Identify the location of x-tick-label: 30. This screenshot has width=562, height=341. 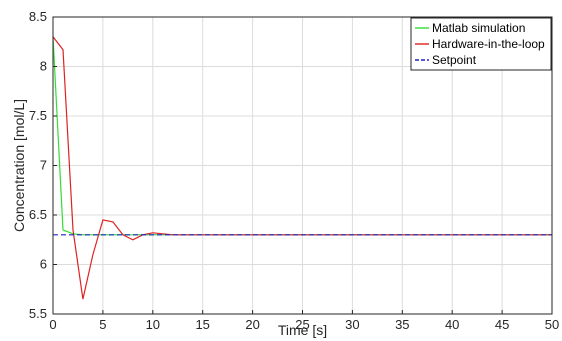
(352, 324).